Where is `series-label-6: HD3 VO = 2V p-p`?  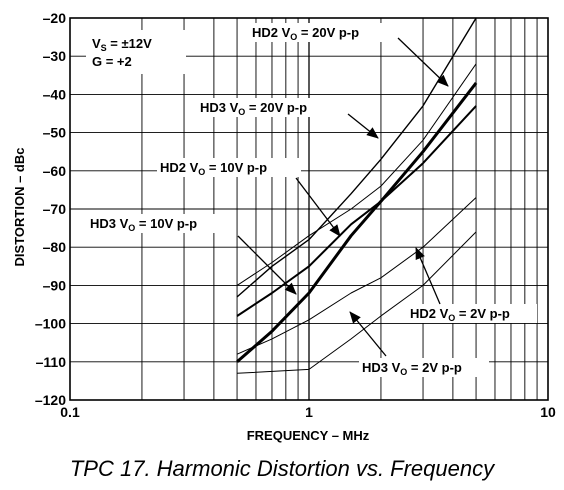
series-label-6: HD3 VO = 2V p-p is located at coordinates (412, 368).